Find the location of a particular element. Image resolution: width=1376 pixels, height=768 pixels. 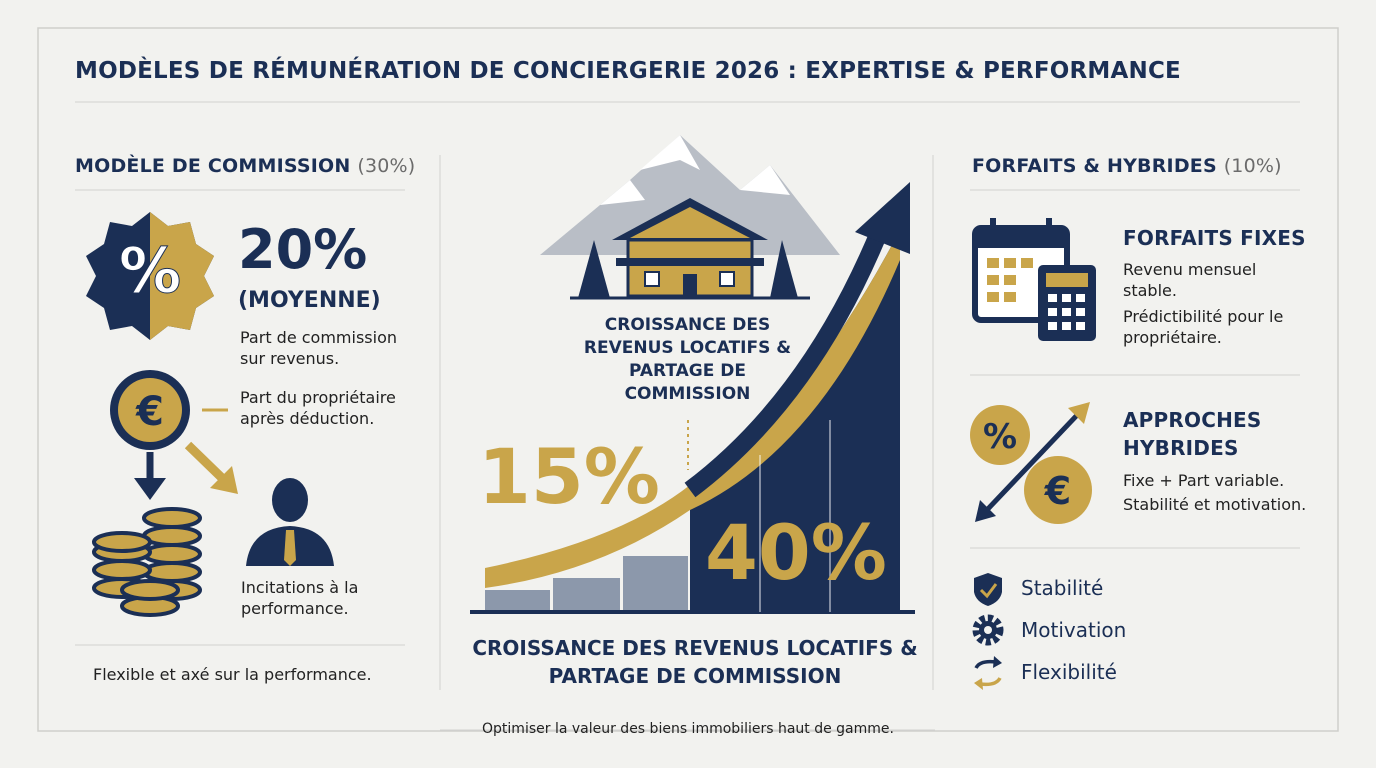

figure-high: 40% is located at coordinates (796, 552).